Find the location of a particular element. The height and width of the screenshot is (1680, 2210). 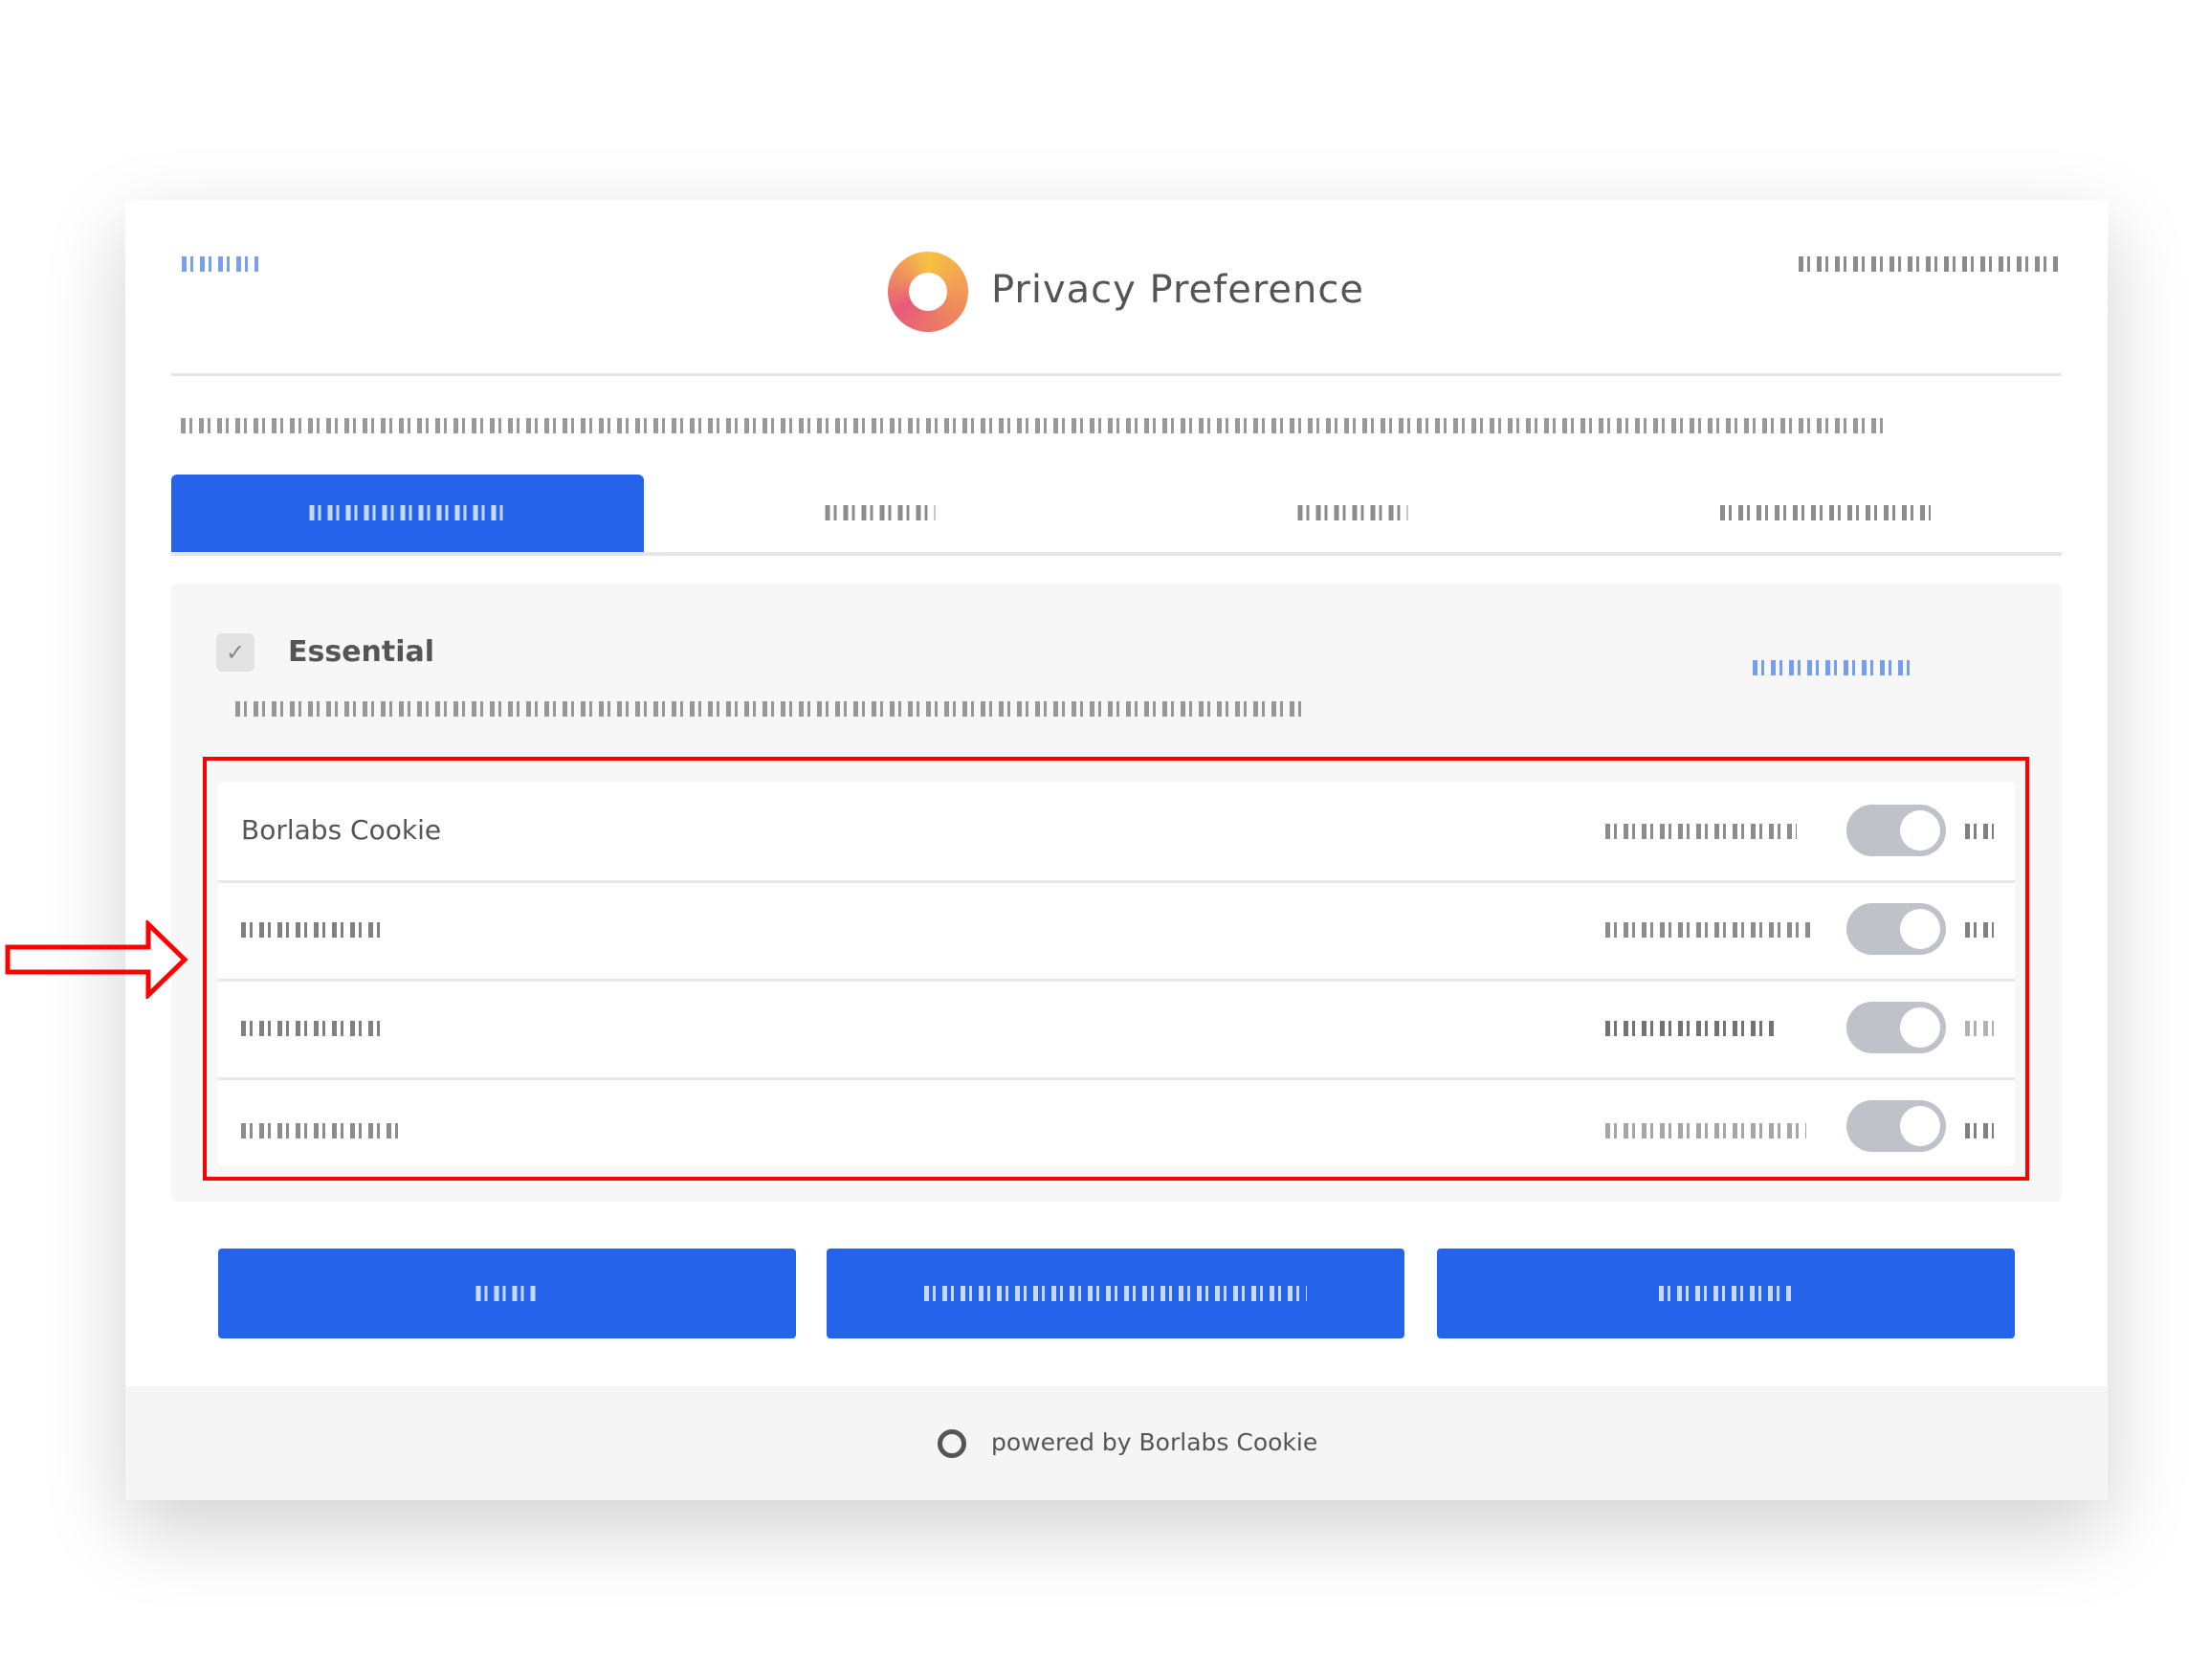

accept-all-button is located at coordinates (1726, 1293).